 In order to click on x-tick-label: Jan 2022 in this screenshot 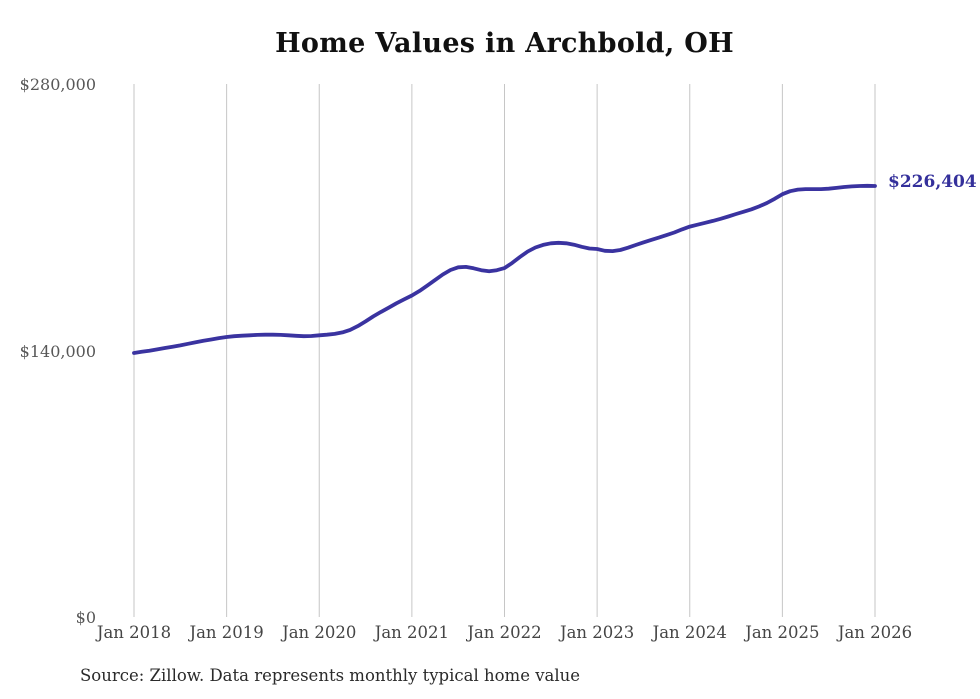, I will do `click(504, 632)`.